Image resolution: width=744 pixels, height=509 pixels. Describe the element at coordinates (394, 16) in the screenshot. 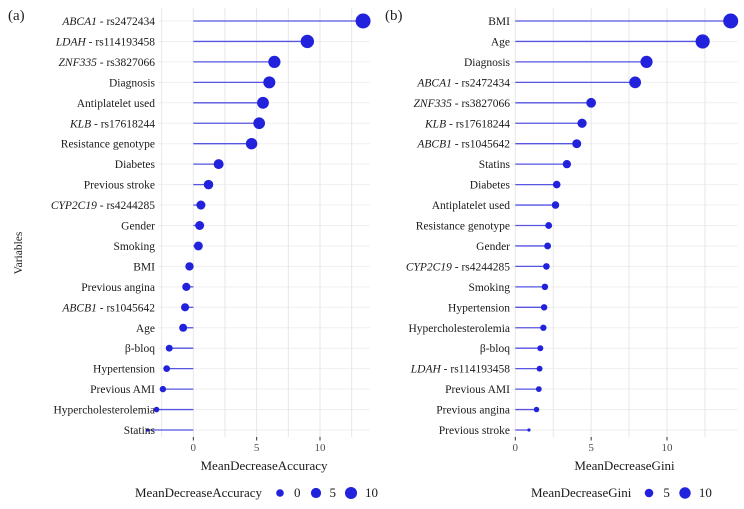

I see `panel-label: (b)` at that location.